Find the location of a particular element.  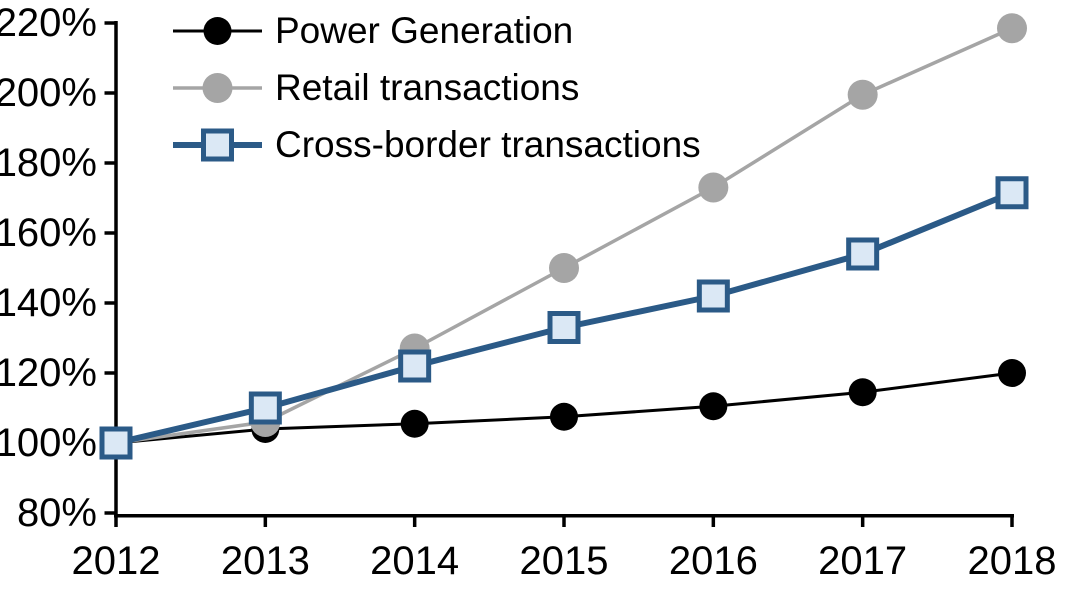

marker-power-generation-2014 is located at coordinates (414, 423).